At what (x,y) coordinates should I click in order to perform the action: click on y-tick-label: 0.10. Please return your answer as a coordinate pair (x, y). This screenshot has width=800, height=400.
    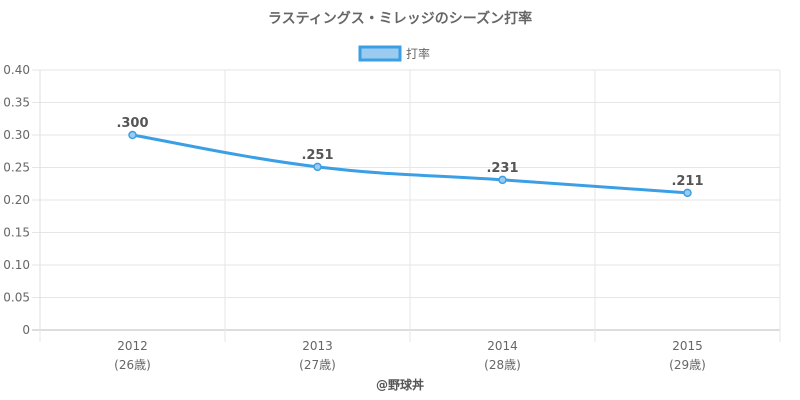
    Looking at the image, I should click on (16, 265).